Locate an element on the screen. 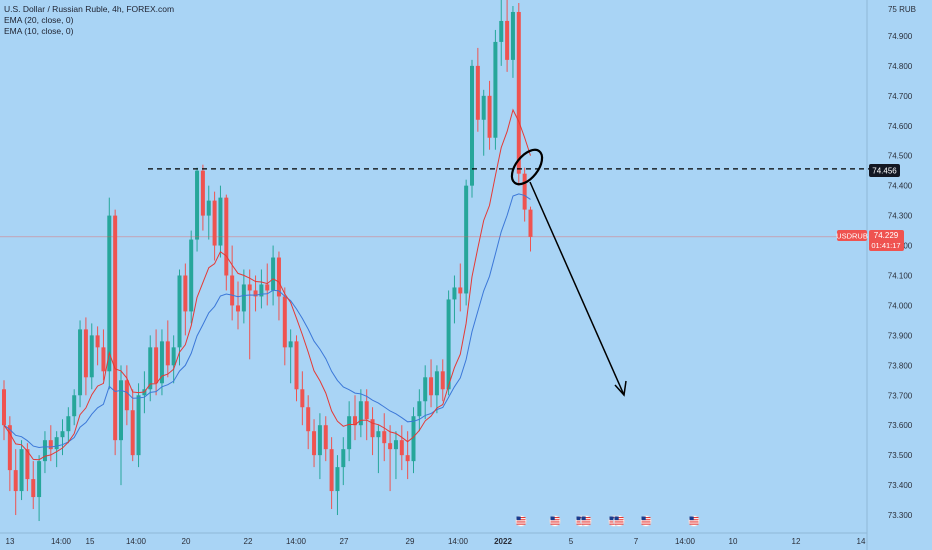  annotation-ellipse is located at coordinates (527, 166).